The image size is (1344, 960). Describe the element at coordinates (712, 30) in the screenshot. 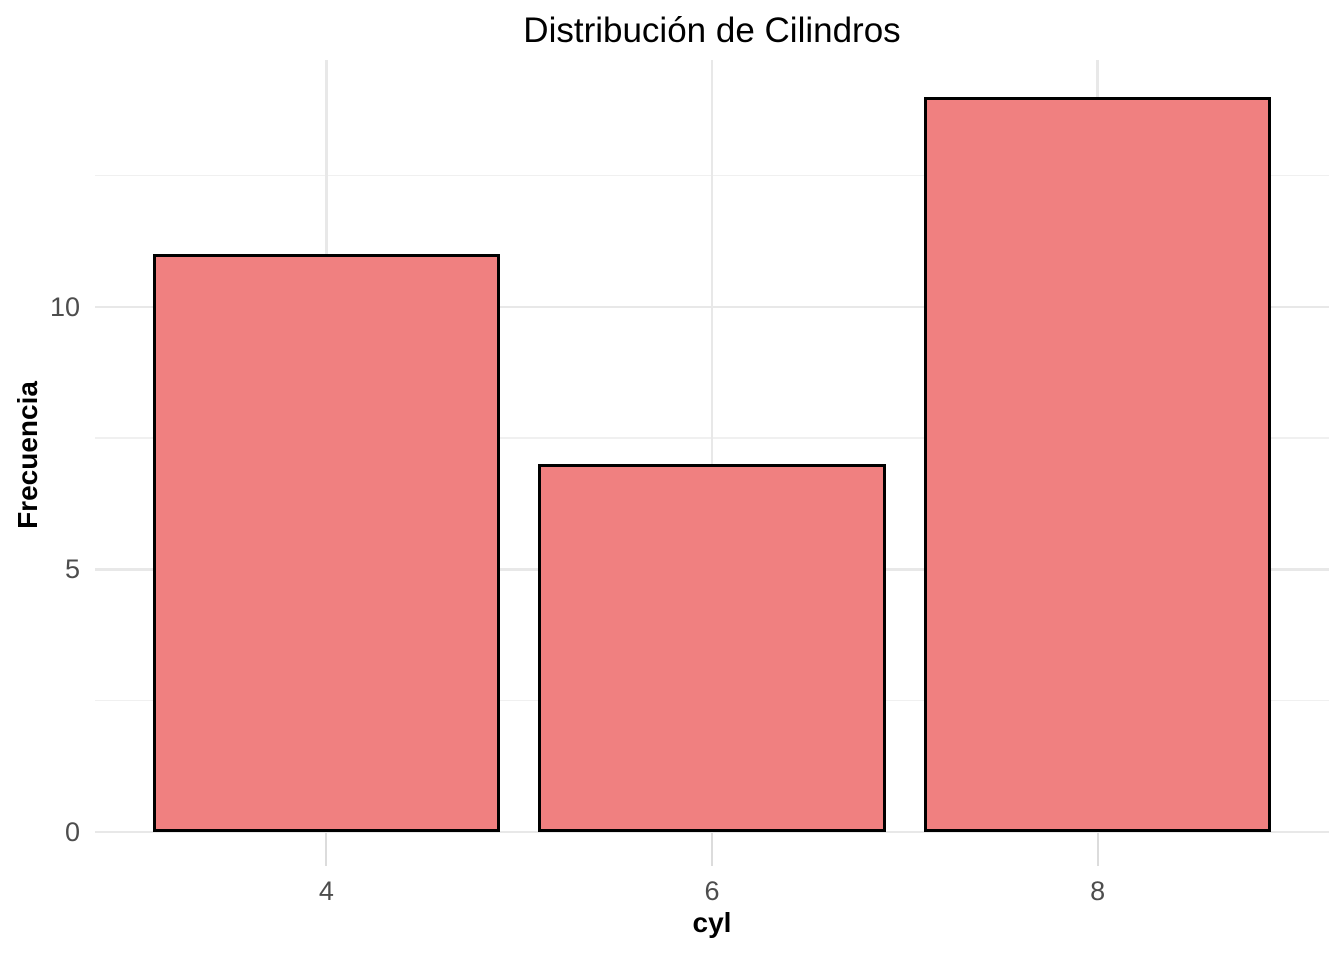

I see `chart-title: Distribución de Cilindros` at that location.